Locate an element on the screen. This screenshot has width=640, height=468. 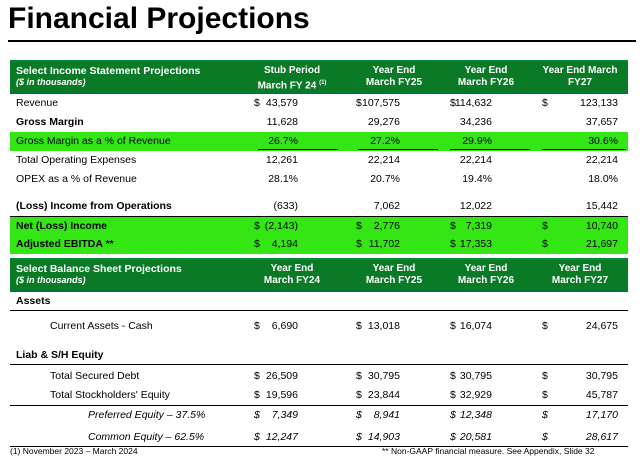
income-col-2: Year End March FY25 is located at coordinates (394, 76).